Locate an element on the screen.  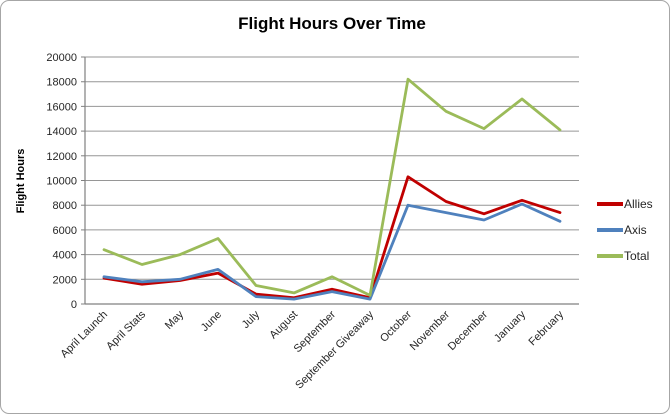
x-tick-label: April Launch is located at coordinates (84, 335).